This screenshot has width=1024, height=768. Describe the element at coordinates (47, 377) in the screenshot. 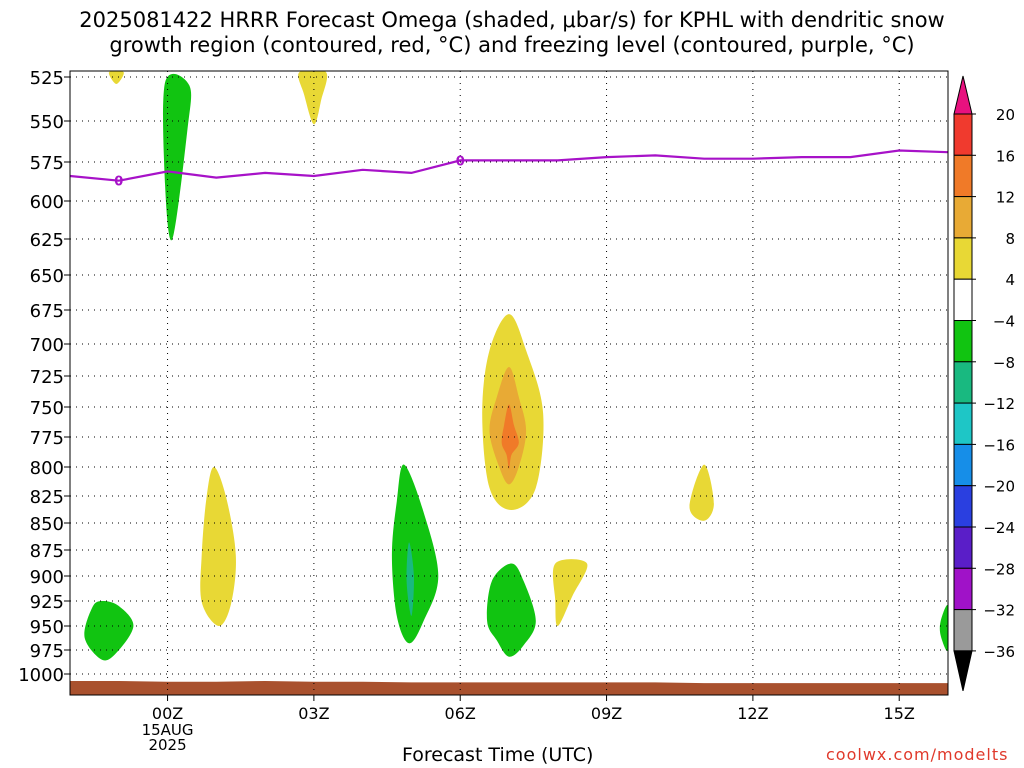

I see `y-tick-label: 725` at that location.